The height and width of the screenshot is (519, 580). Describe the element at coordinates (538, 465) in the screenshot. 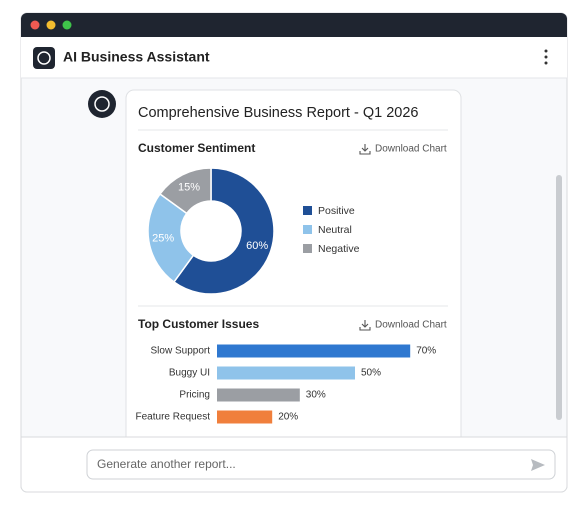

I see `send-button` at that location.